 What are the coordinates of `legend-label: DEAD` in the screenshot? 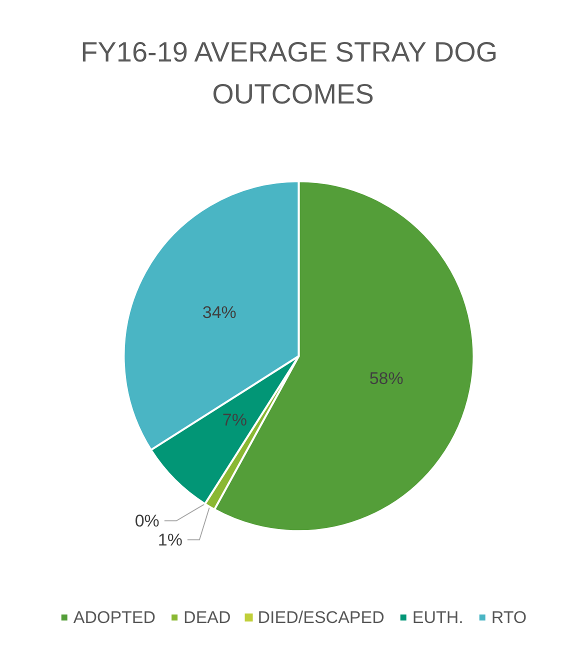 It's located at (207, 617).